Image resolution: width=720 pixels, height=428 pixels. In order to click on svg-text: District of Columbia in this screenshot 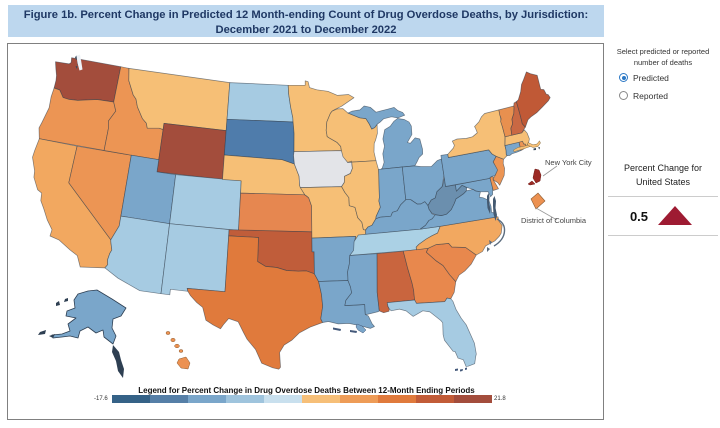, I will do `click(554, 220)`.